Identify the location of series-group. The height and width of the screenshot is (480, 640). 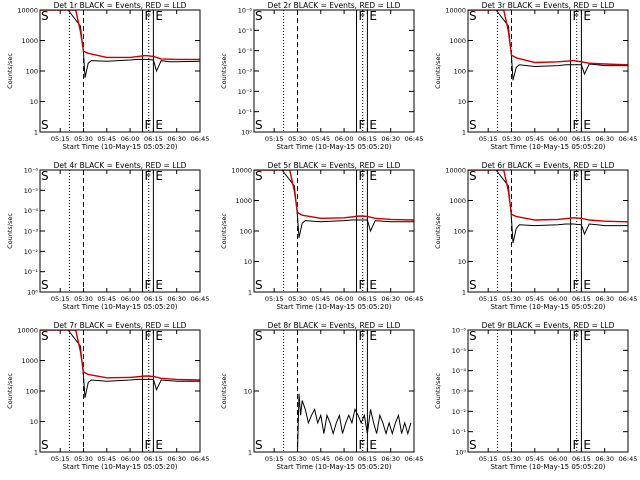
(548, 45).